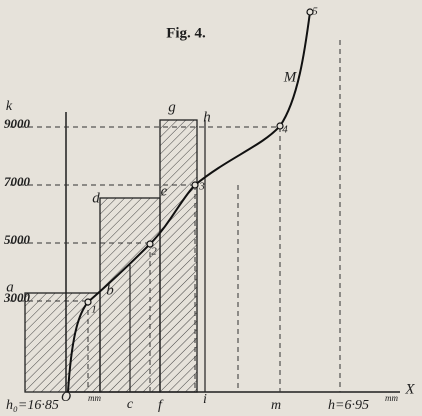 The height and width of the screenshot is (416, 422). What do you see at coordinates (9, 106) in the screenshot?
I see `axis-top-label: k` at bounding box center [9, 106].